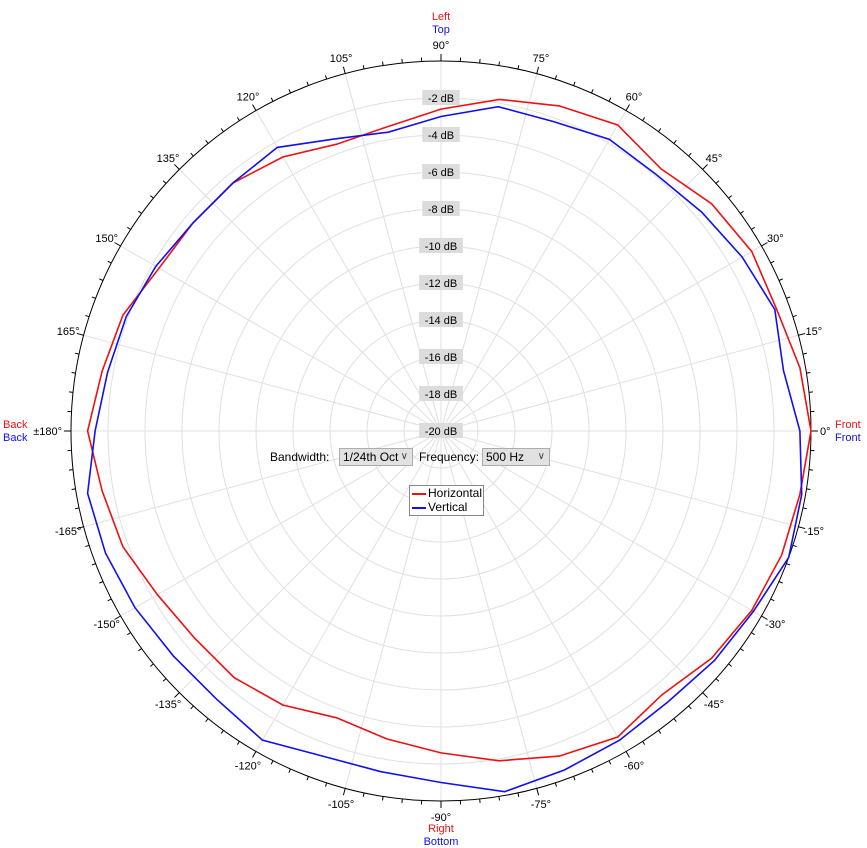 This screenshot has height=848, width=867. Describe the element at coordinates (376, 457) in the screenshot. I see `bandwidth-select: 1/24th Oct ∨` at that location.